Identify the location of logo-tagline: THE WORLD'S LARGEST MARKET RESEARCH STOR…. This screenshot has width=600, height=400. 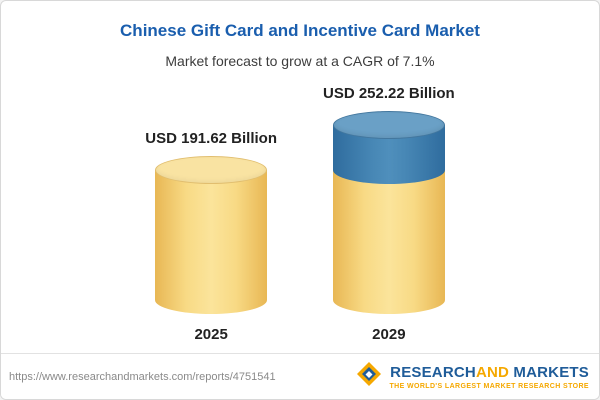
(489, 386).